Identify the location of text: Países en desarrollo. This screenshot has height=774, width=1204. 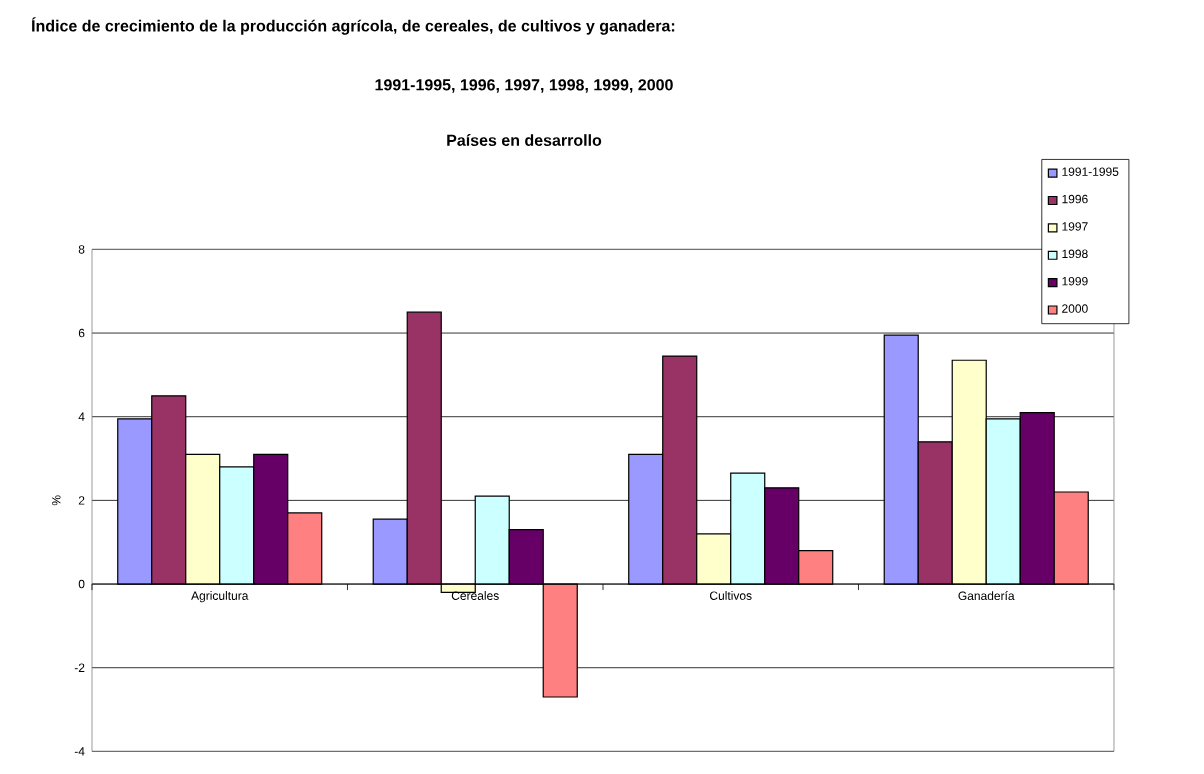
(524, 140).